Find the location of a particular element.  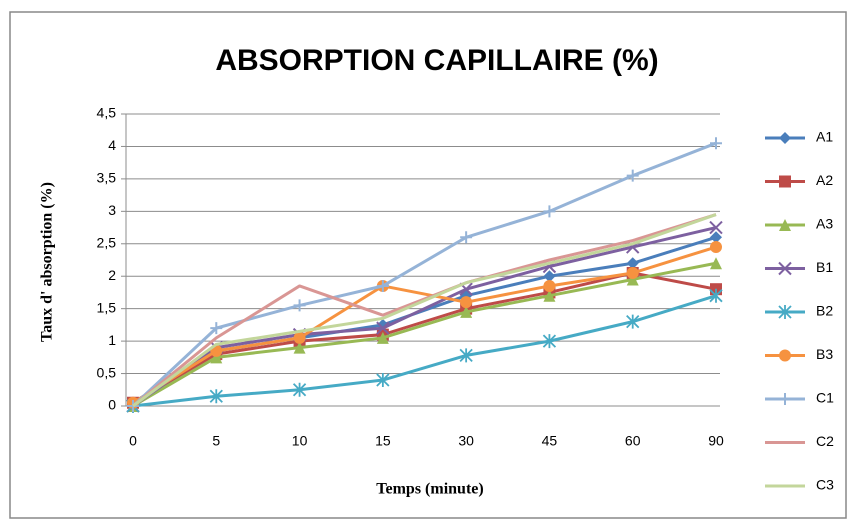

x-axis-label: Temps (minute) is located at coordinates (429, 489).